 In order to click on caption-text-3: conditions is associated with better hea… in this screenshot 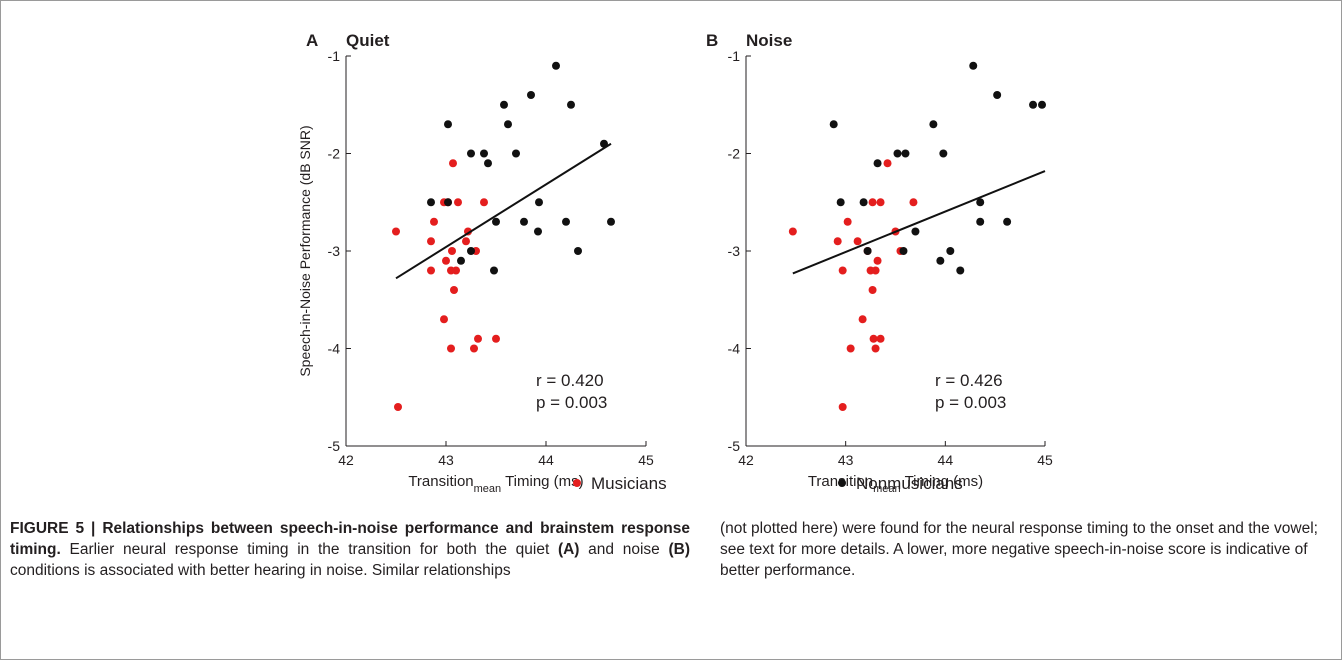, I will do `click(260, 570)`.